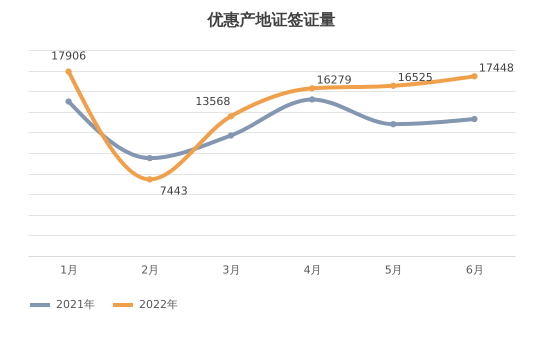 This screenshot has height=344, width=542. What do you see at coordinates (69, 270) in the screenshot?
I see `x-tick-label: 1月` at bounding box center [69, 270].